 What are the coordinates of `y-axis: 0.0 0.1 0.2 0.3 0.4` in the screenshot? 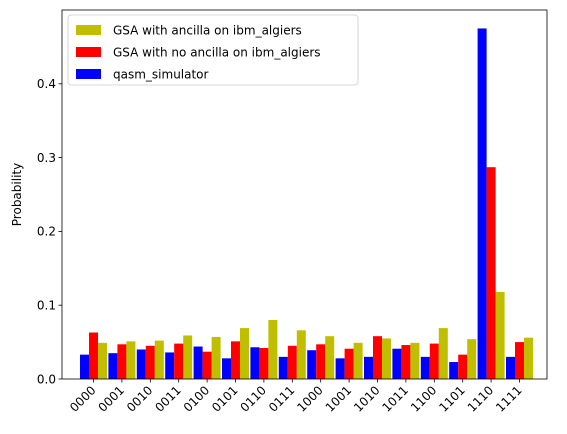 It's located at (49, 231).